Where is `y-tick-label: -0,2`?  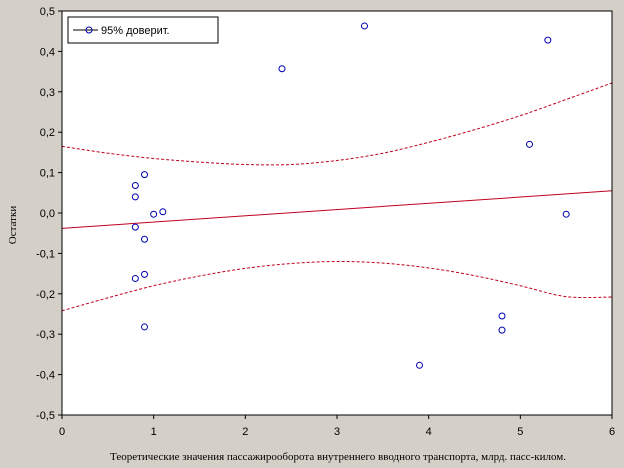 y-tick-label: -0,2 is located at coordinates (45, 295).